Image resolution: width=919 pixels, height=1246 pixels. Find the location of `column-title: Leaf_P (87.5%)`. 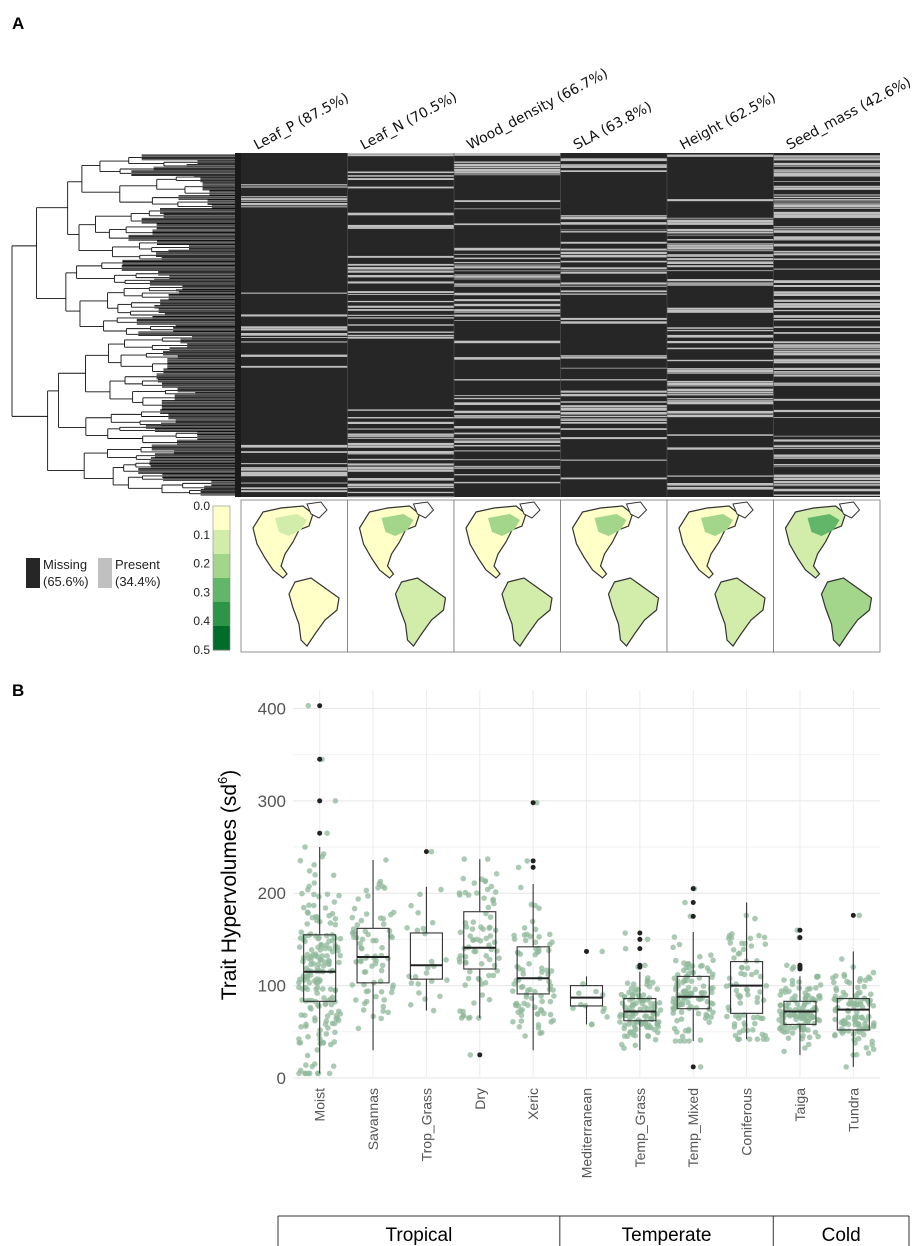

column-title: Leaf_P (87.5%) is located at coordinates (301, 121).